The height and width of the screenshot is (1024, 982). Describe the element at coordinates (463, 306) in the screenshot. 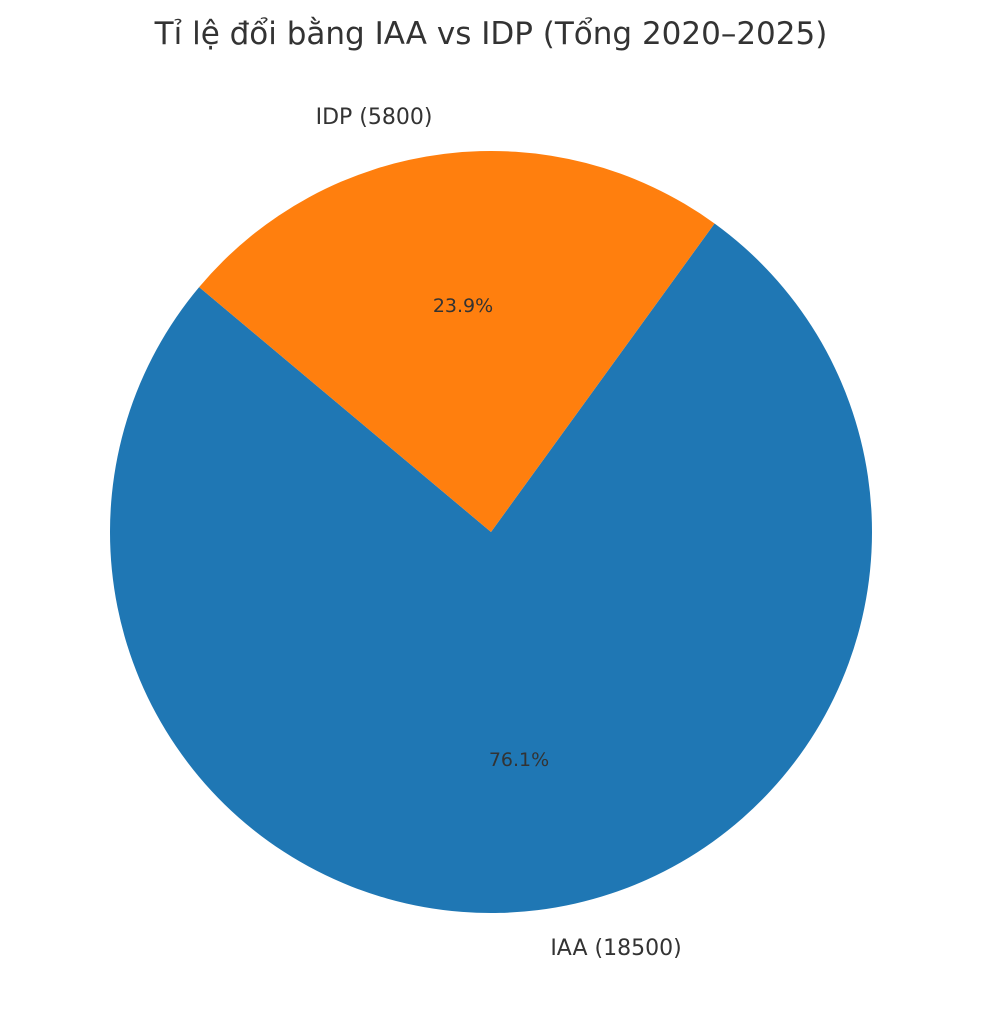

I see `pct-idp: 23.9%` at that location.